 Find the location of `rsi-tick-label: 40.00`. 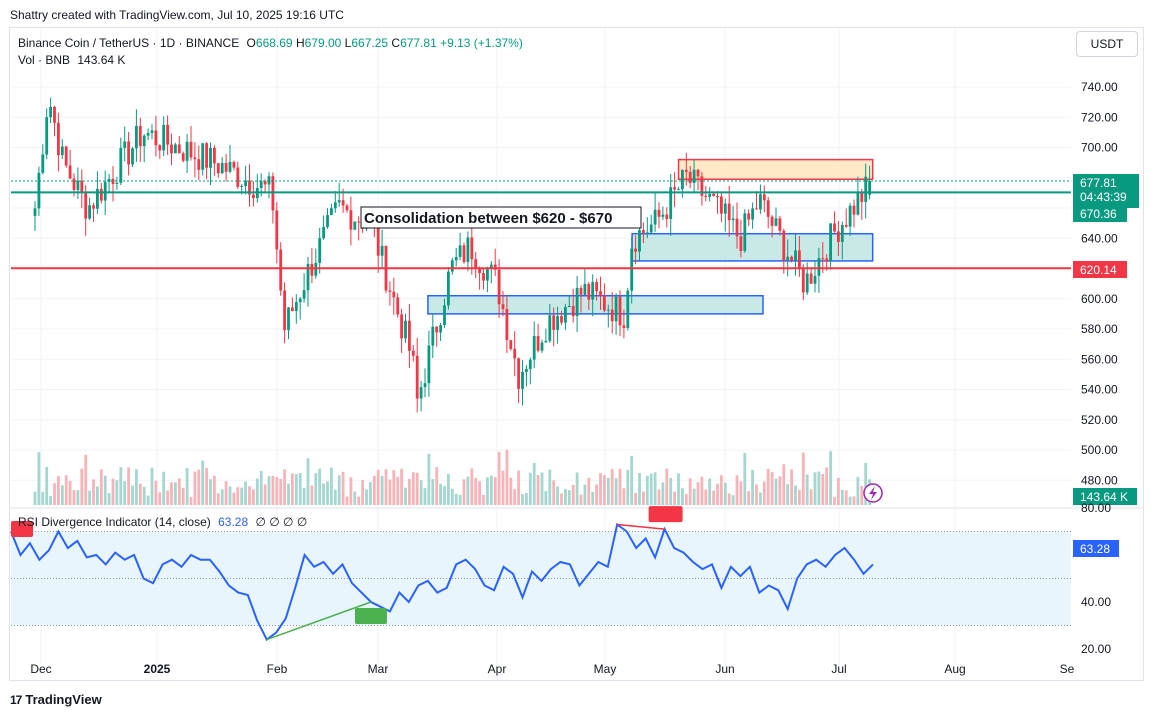

rsi-tick-label: 40.00 is located at coordinates (1096, 602).